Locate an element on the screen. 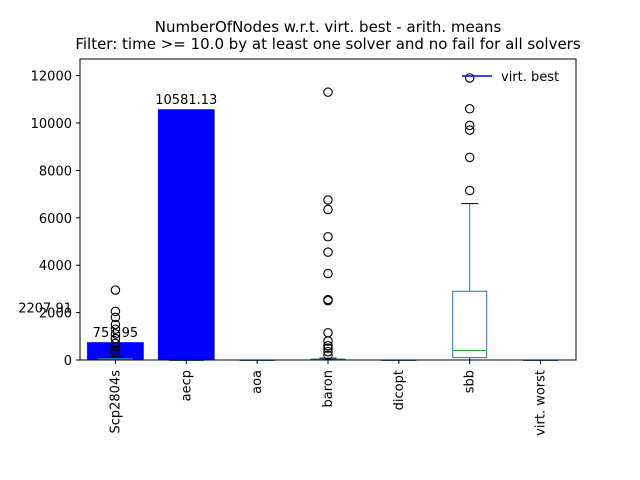 The width and height of the screenshot is (640, 480). bar-label-Scp2804s: 751.95 is located at coordinates (116, 333).